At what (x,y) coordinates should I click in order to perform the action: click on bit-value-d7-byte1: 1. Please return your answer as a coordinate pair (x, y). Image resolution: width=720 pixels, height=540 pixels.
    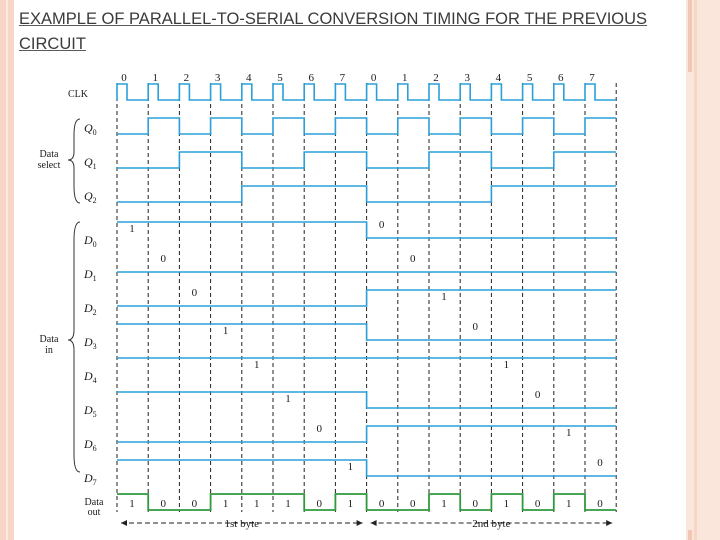
    Looking at the image, I should click on (351, 467).